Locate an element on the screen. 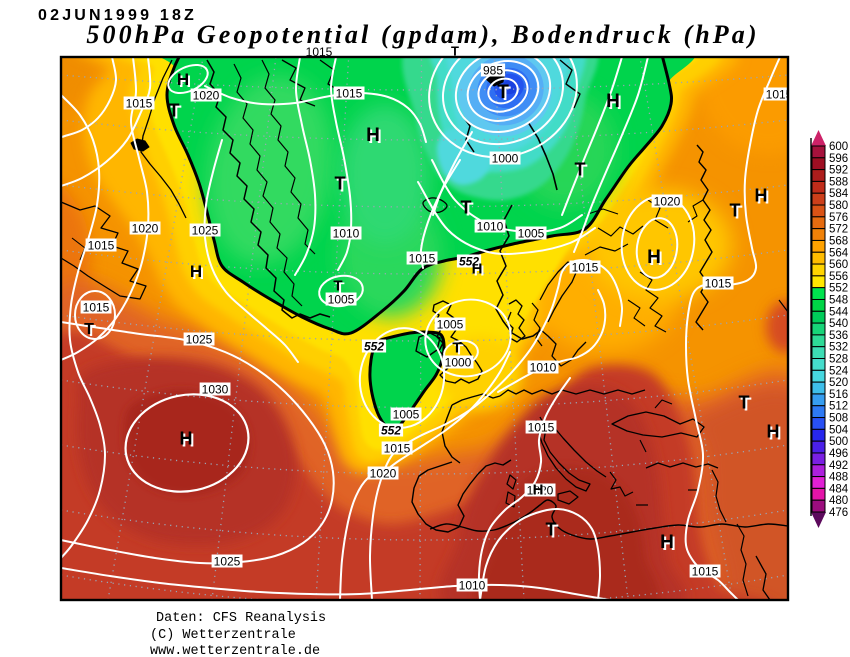  svg-text: 528 is located at coordinates (838, 360).